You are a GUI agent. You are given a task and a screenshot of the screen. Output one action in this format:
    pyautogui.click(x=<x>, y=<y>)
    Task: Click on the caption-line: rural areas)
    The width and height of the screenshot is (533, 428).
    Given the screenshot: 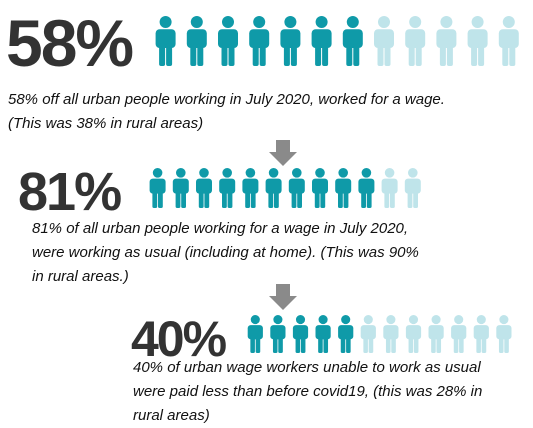 What is the action you would take?
    pyautogui.click(x=171, y=415)
    